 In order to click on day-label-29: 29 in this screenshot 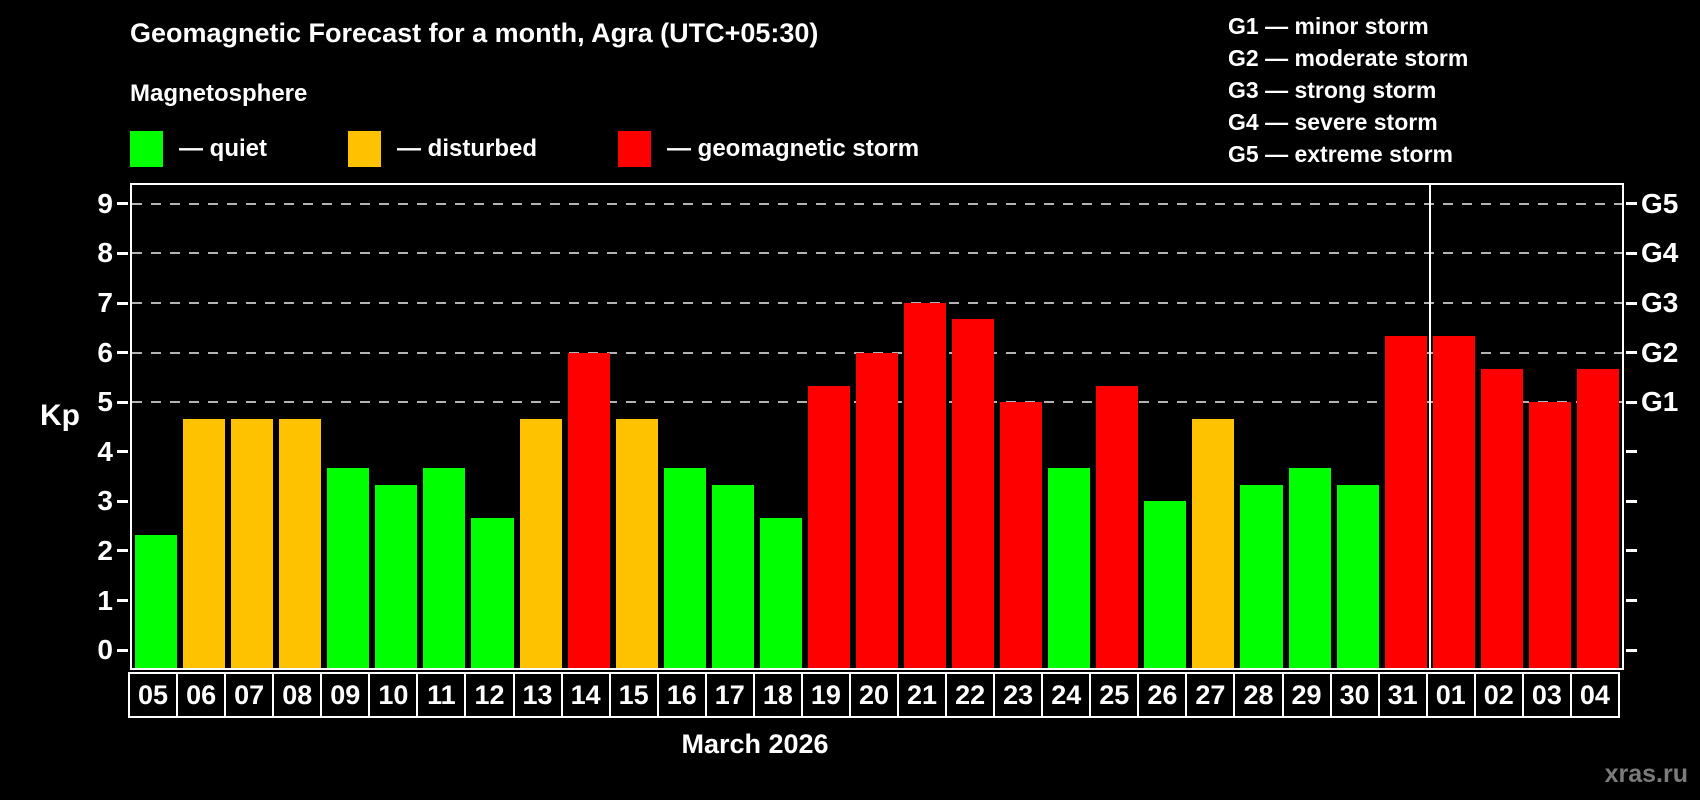, I will do `click(1306, 695)`.